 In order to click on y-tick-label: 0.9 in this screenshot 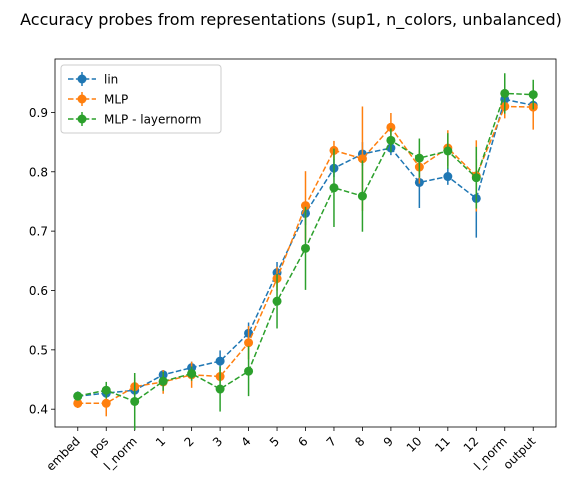, I will do `click(38, 113)`.